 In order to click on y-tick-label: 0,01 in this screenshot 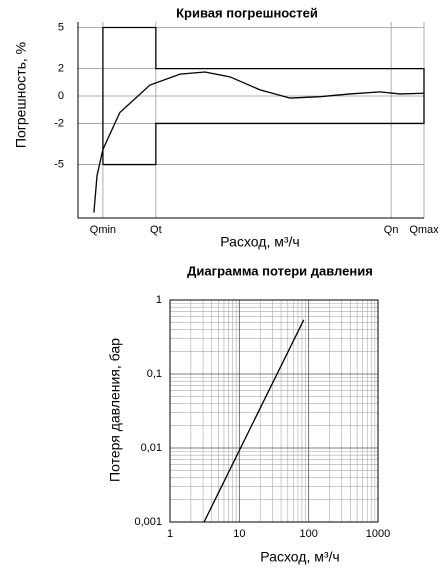, I will do `click(151, 448)`.